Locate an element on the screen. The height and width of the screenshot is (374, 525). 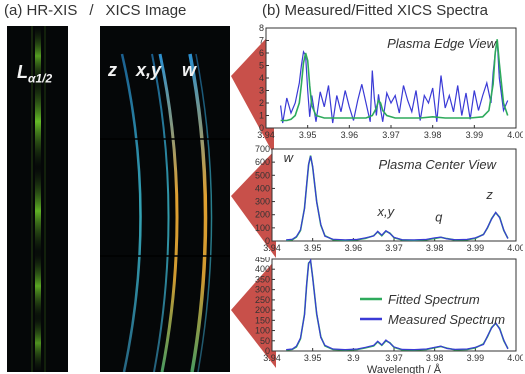
y-tick-label: 7 is located at coordinates (261, 41).